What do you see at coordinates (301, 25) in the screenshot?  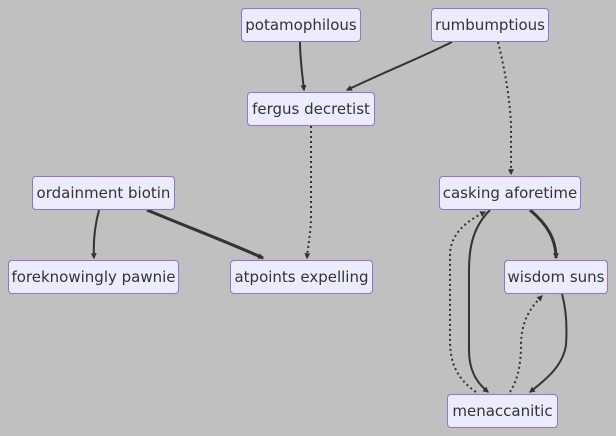 I see `node-potamophilous: potamophilous` at bounding box center [301, 25].